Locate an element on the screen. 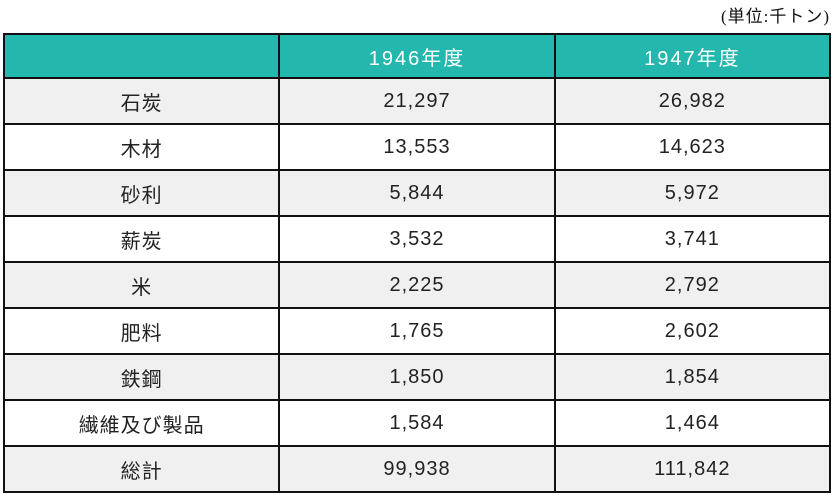  row-label: 薪炭 is located at coordinates (141, 239).